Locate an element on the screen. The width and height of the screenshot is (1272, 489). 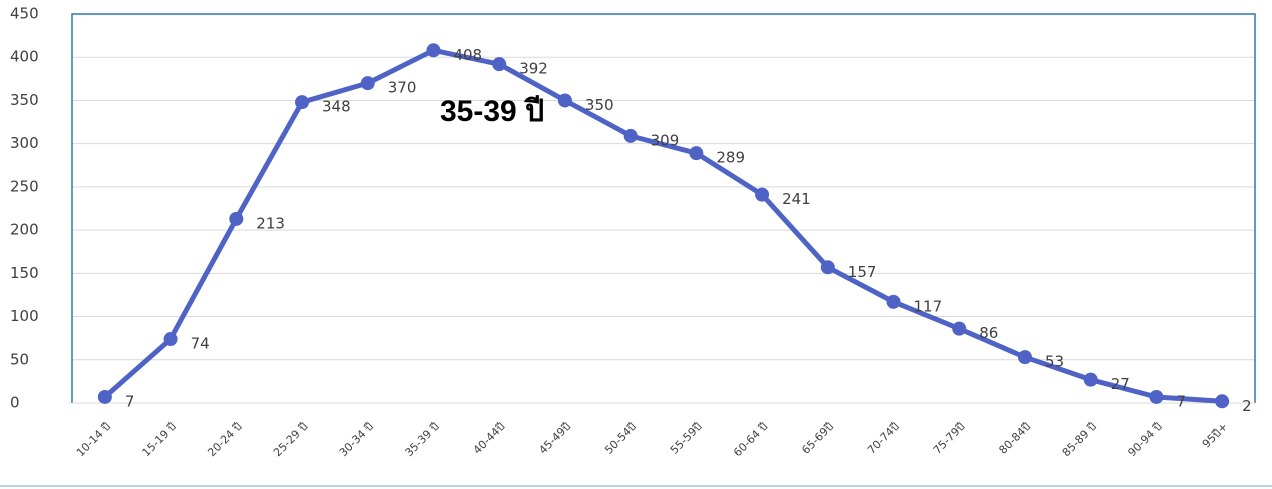
y-tick-label: 200 is located at coordinates (24, 230).